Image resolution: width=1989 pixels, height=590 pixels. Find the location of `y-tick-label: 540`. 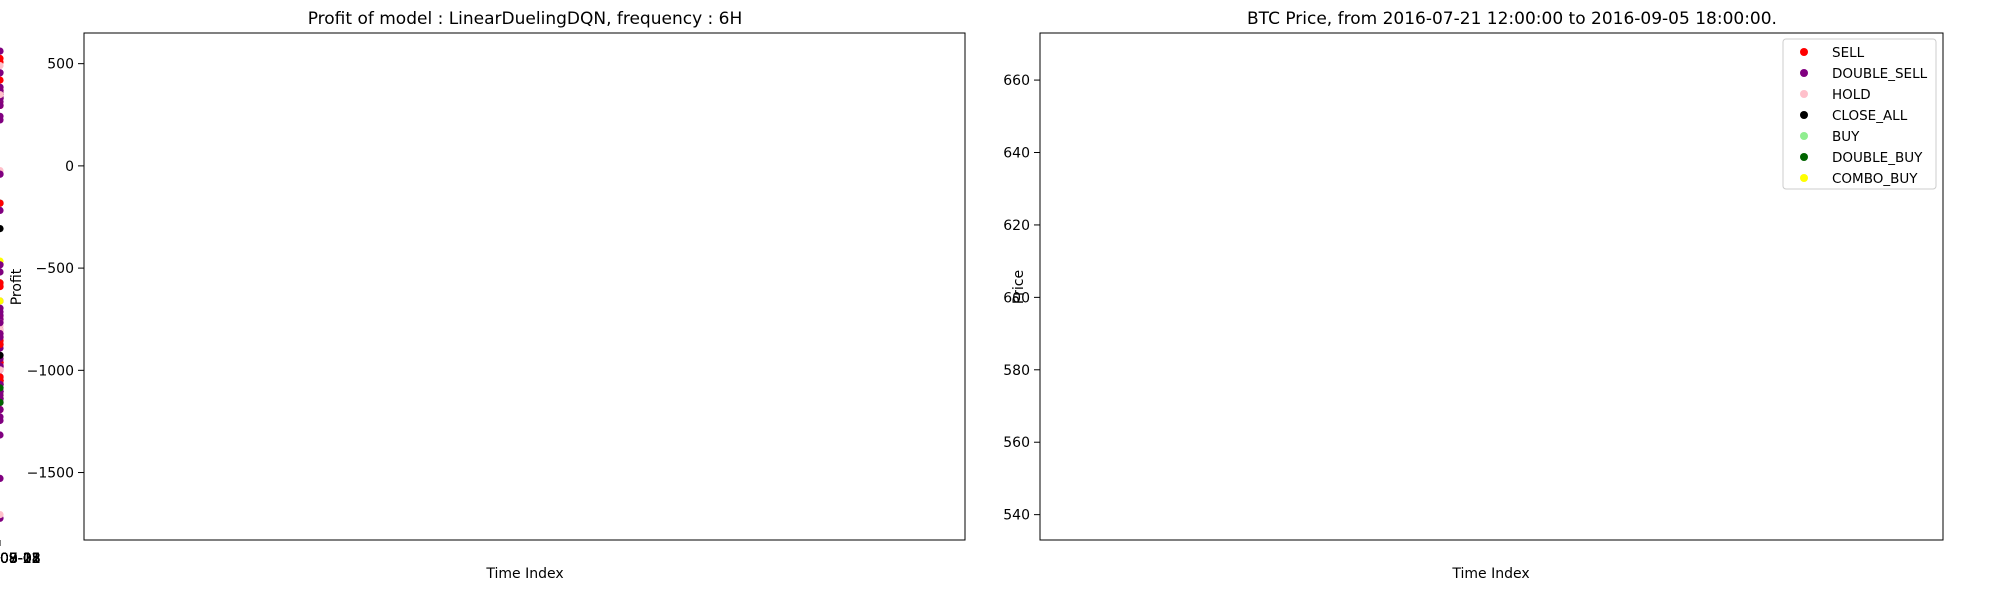

y-tick-label: 540 is located at coordinates (1016, 516).